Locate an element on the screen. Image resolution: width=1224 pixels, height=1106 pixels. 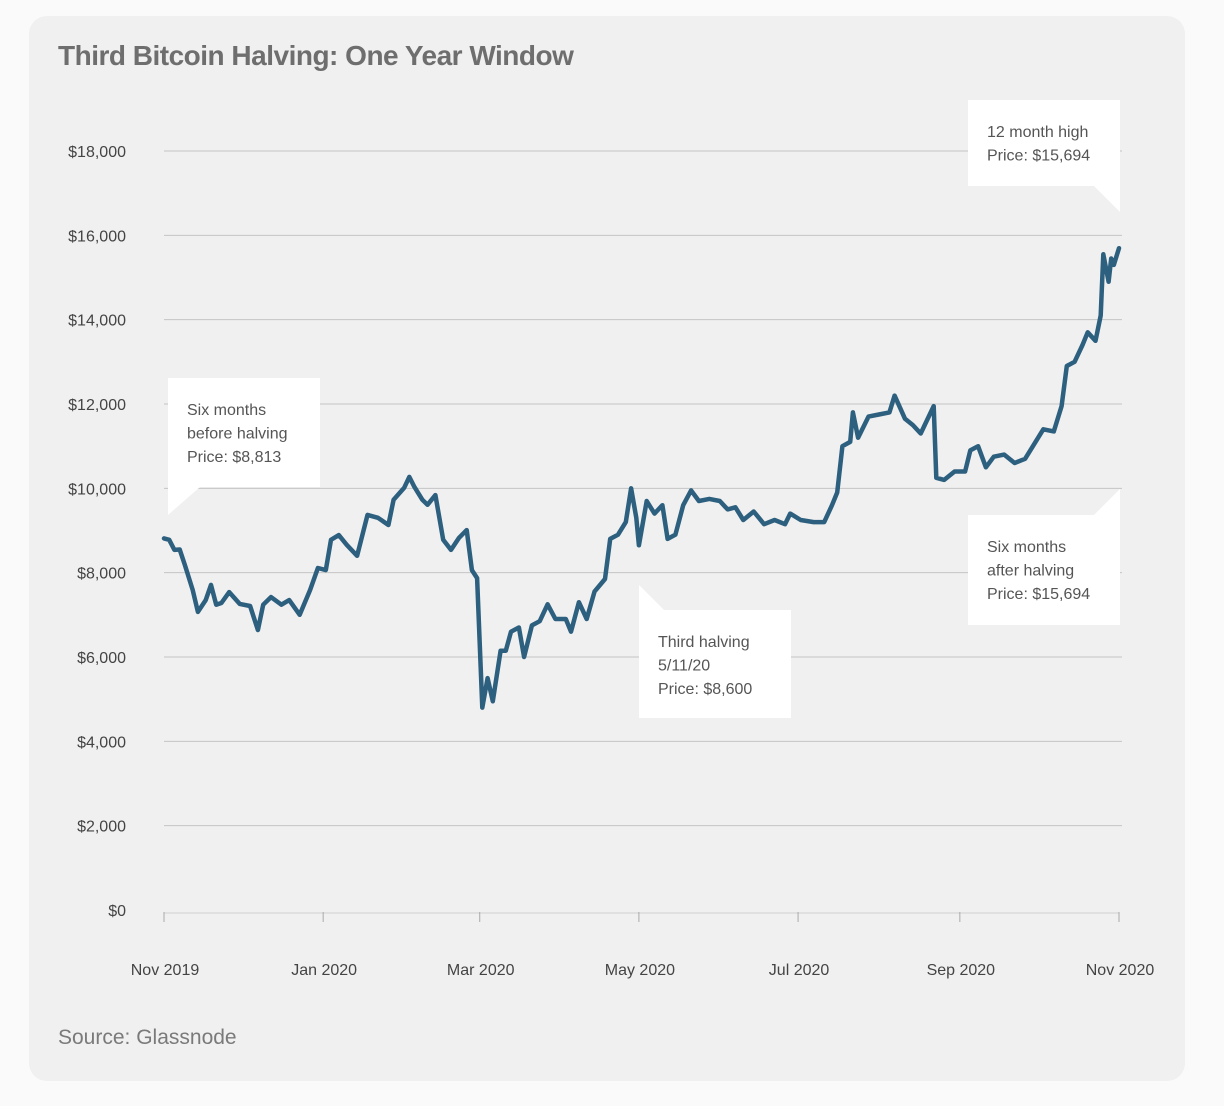
x-tick-label: Sep 2020 is located at coordinates (961, 970).